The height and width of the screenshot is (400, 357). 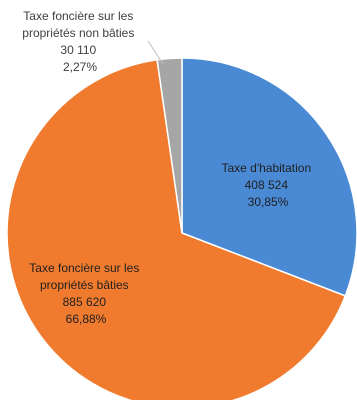 I want to click on slice-name-baties-line1: Taxe foncière sur les, so click(x=84, y=268).